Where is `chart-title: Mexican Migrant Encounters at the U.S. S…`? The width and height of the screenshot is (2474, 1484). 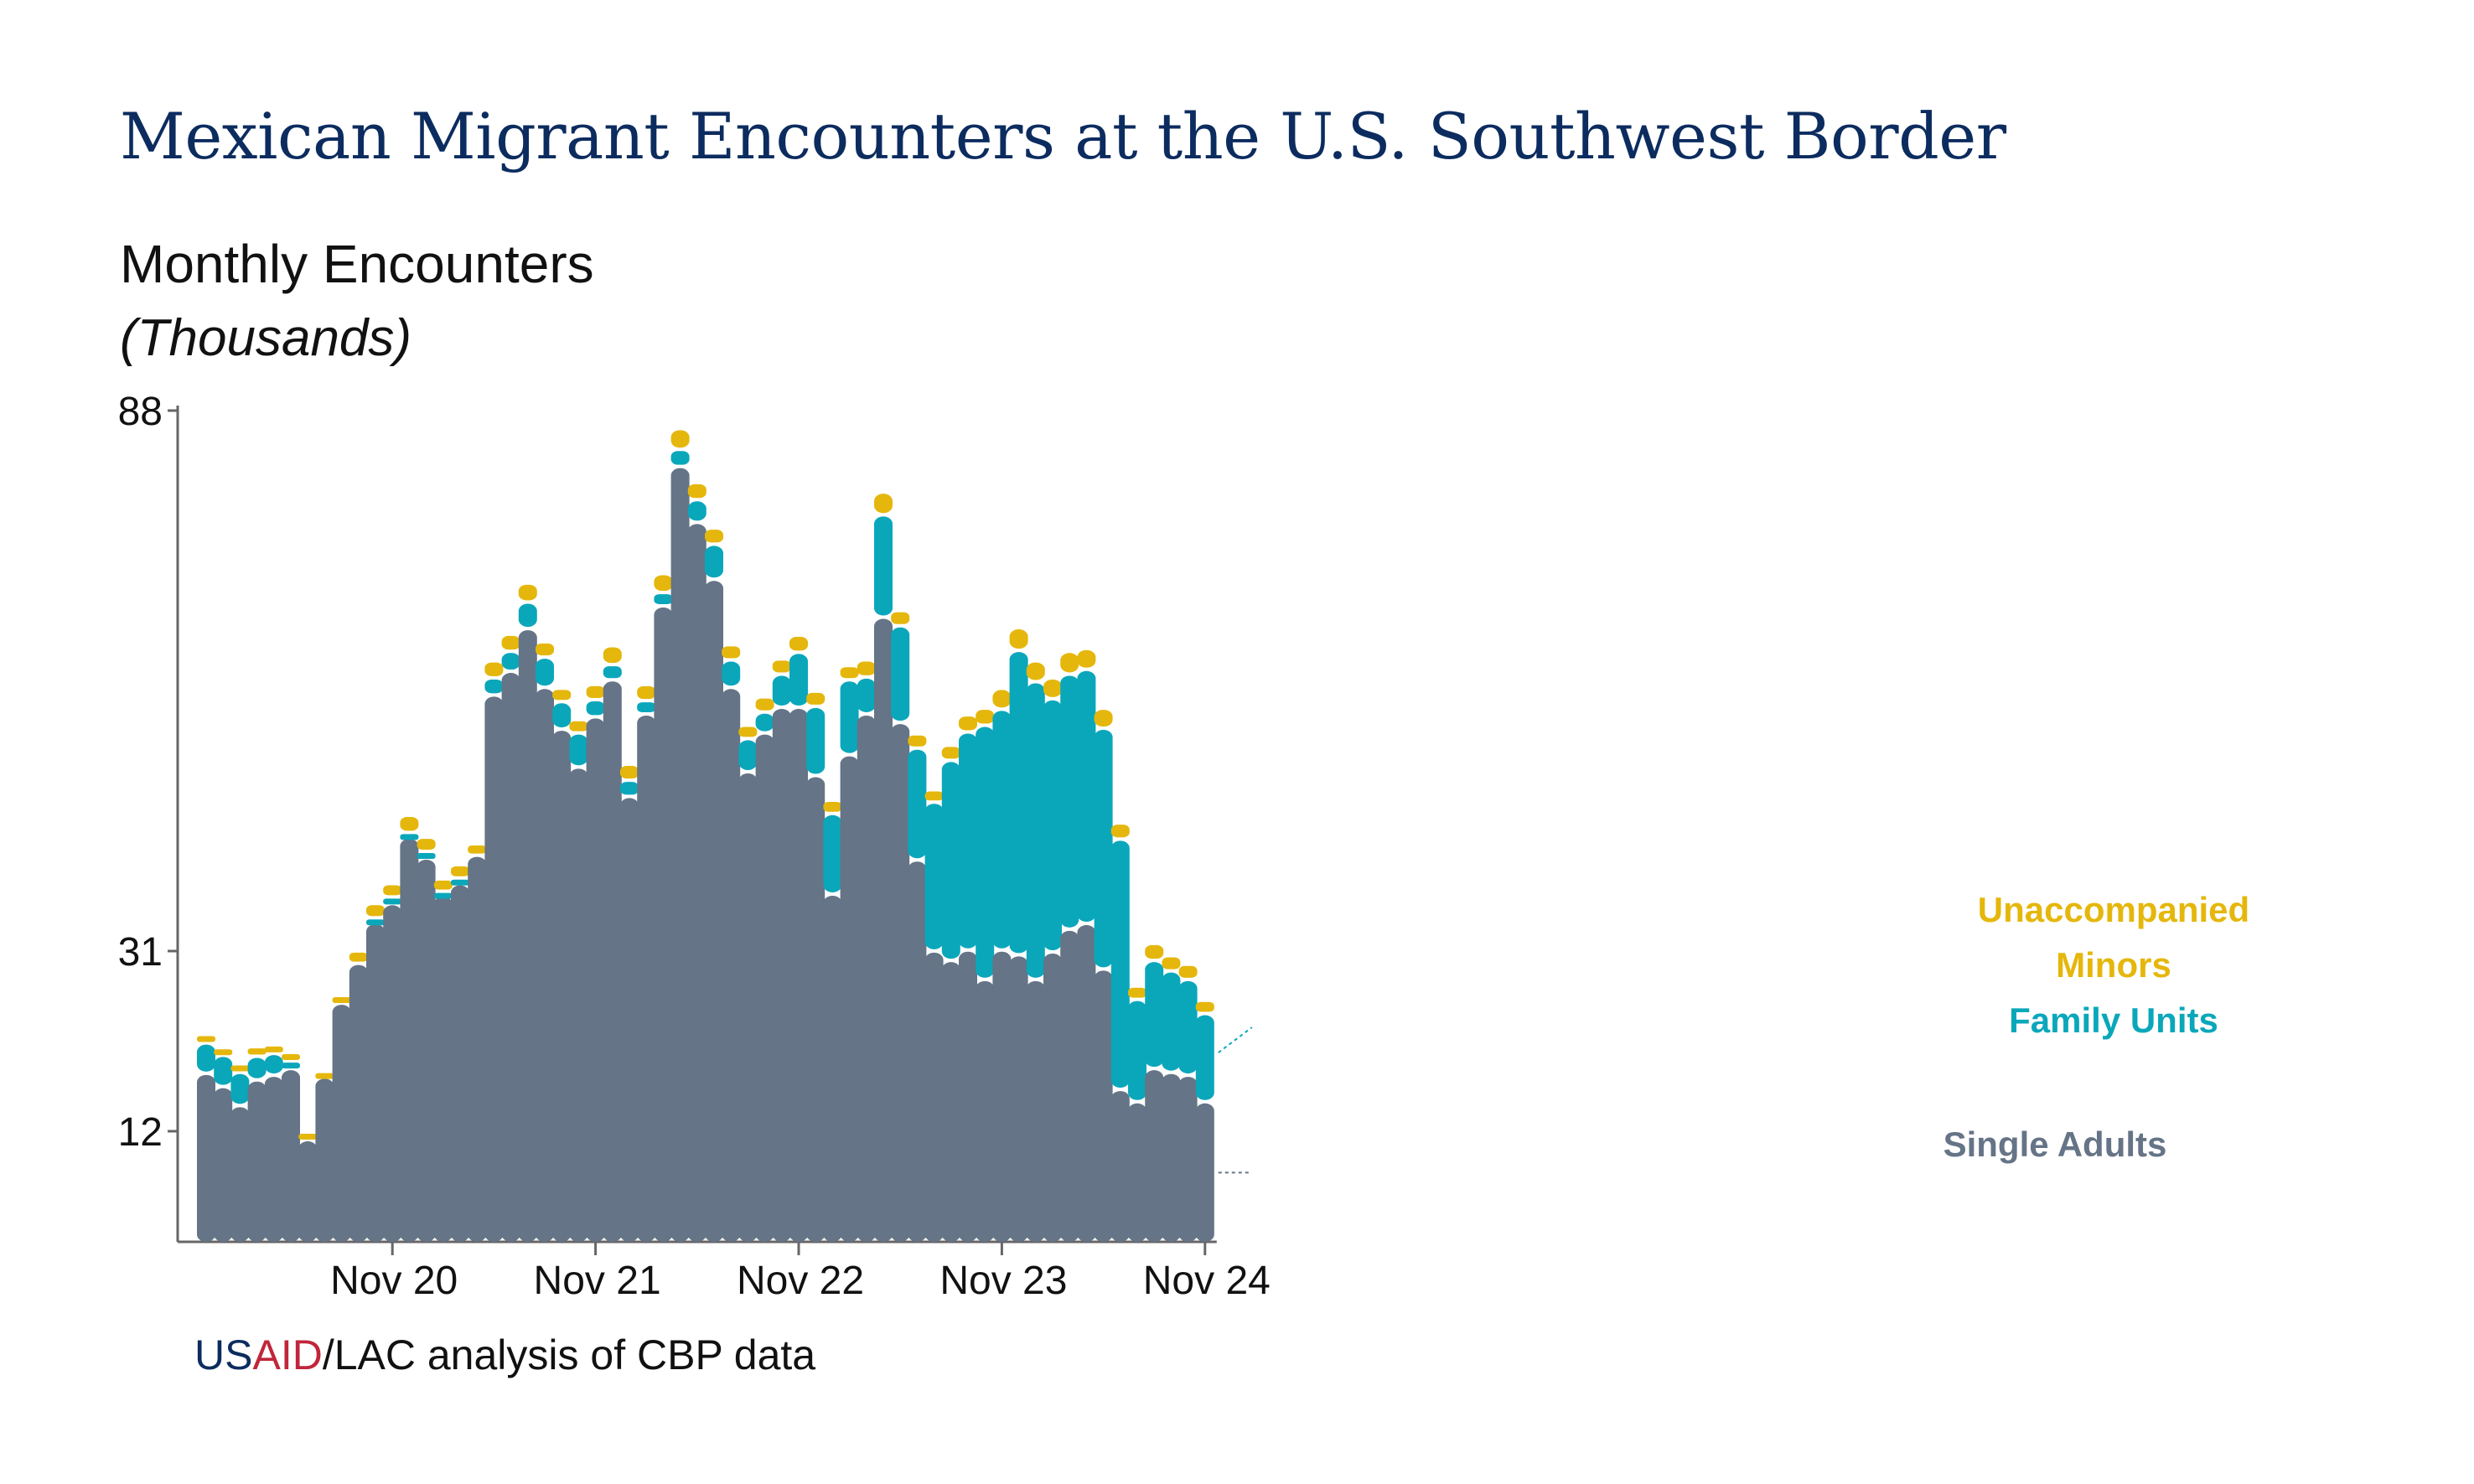 chart-title: Mexican Migrant Encounters at the U.S. S… is located at coordinates (1063, 136).